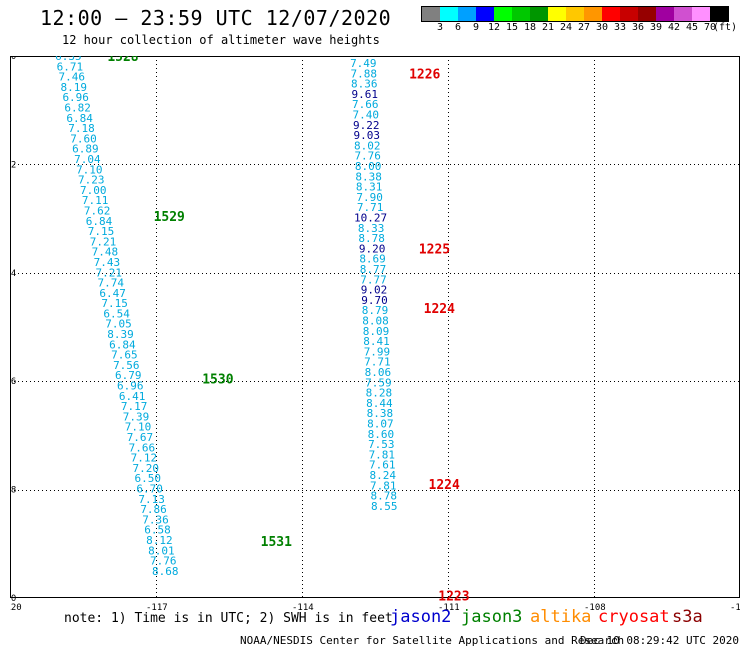 The height and width of the screenshot is (650, 740). Describe the element at coordinates (118, 324) in the screenshot. I see `wave-height-label: 7.05` at that location.